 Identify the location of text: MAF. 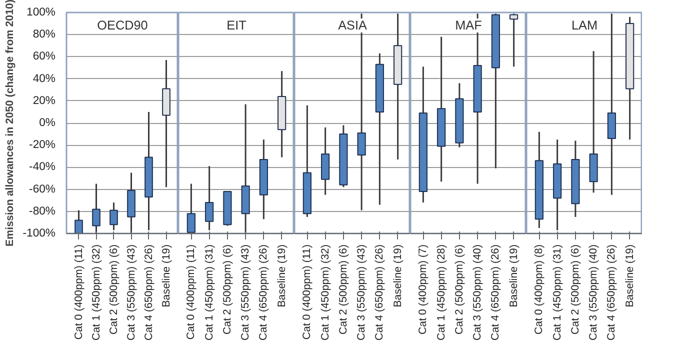
(468, 25).